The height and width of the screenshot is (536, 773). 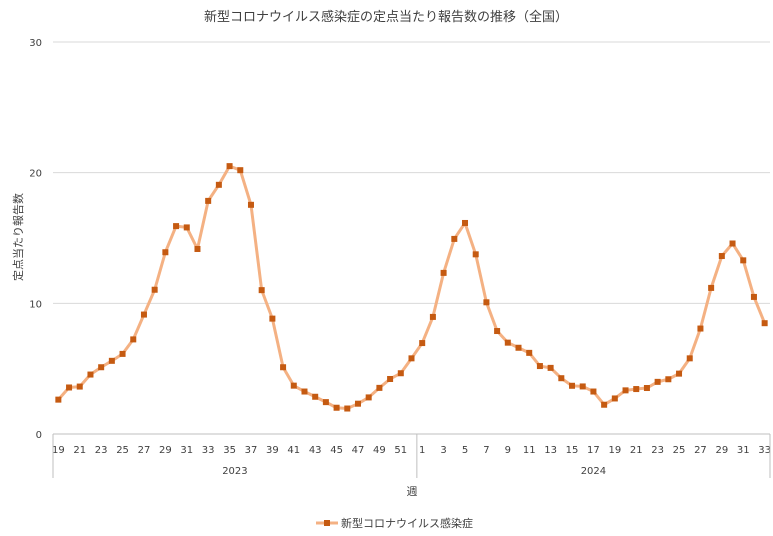 What do you see at coordinates (18, 237) in the screenshot?
I see `y-axis-title: 定点当たり報告数` at bounding box center [18, 237].